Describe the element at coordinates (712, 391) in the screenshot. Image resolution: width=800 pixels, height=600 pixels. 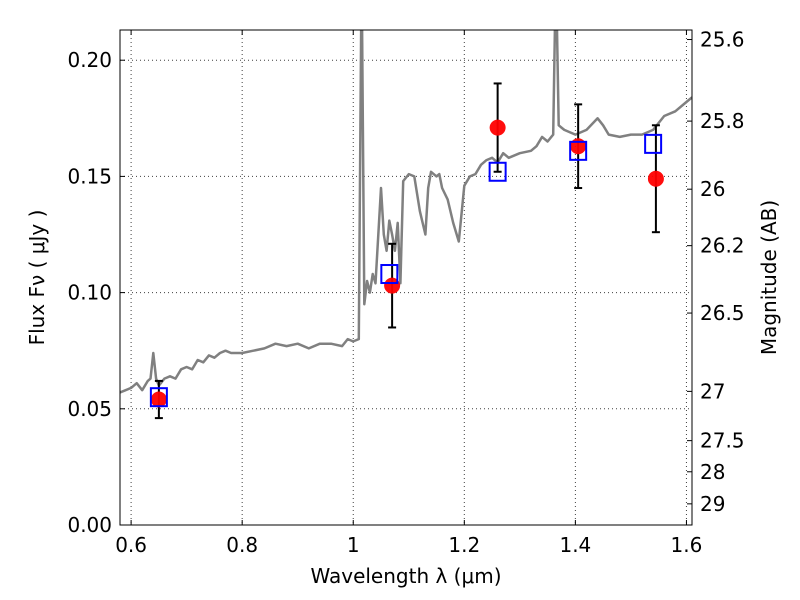
I see `y2-tick-label: 27` at that location.